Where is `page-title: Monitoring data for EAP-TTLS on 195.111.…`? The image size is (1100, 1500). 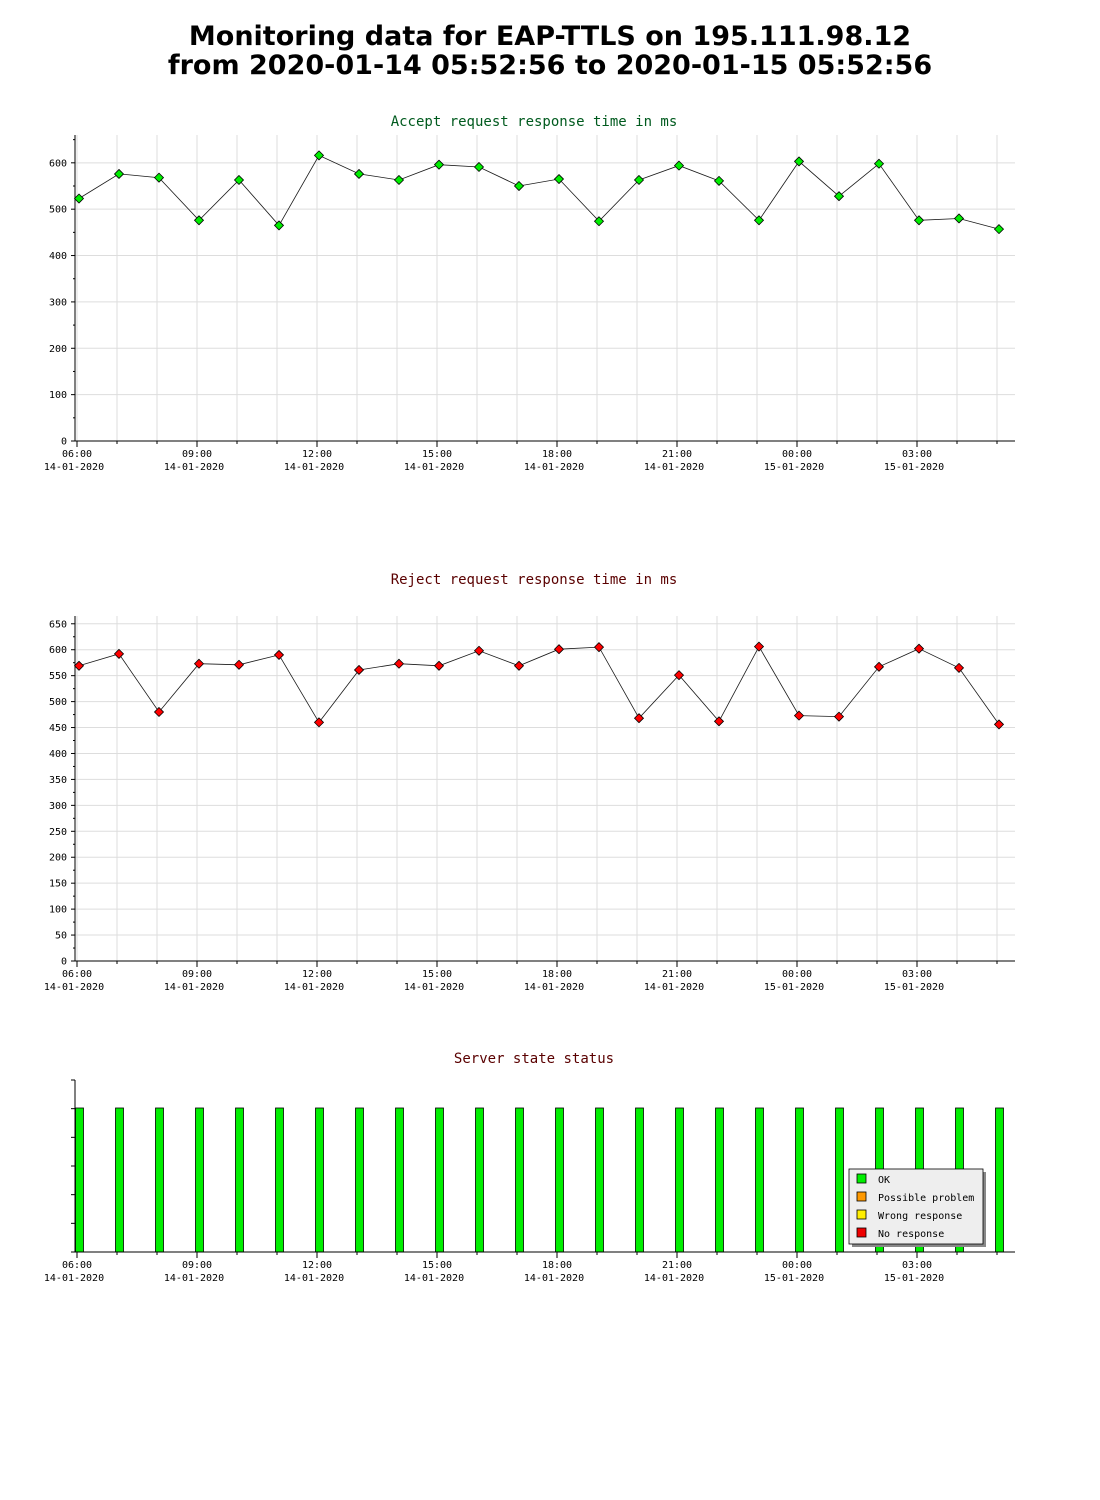
page-title: Monitoring data for EAP-TTLS on 195.111.… is located at coordinates (550, 51).